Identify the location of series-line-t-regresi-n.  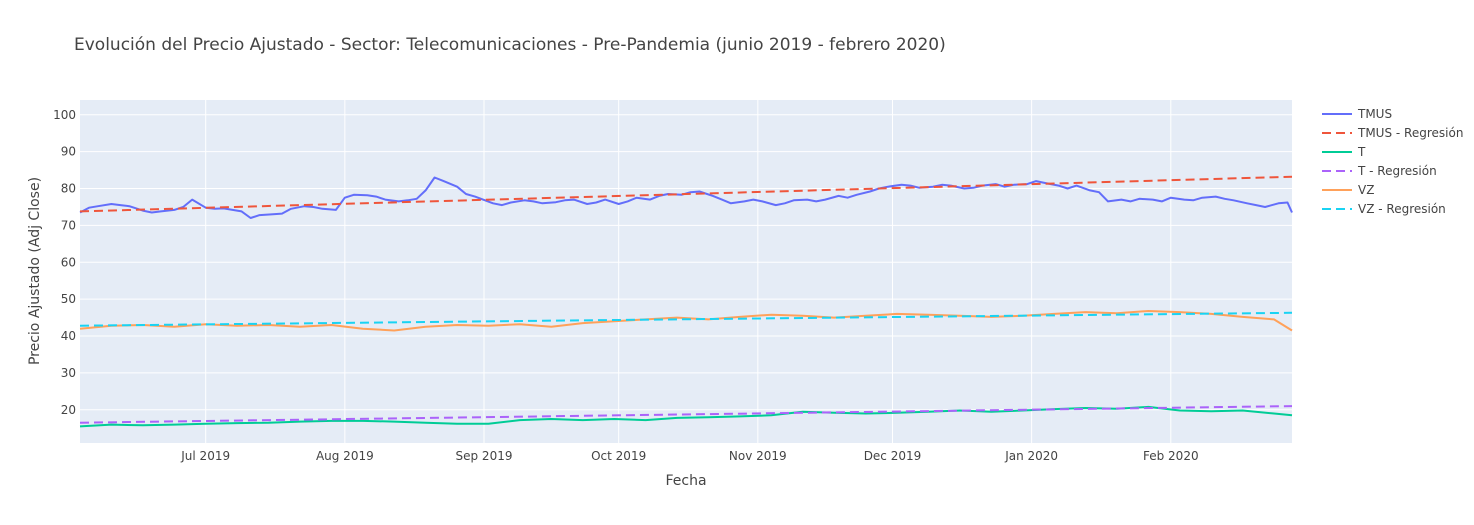
(686, 414).